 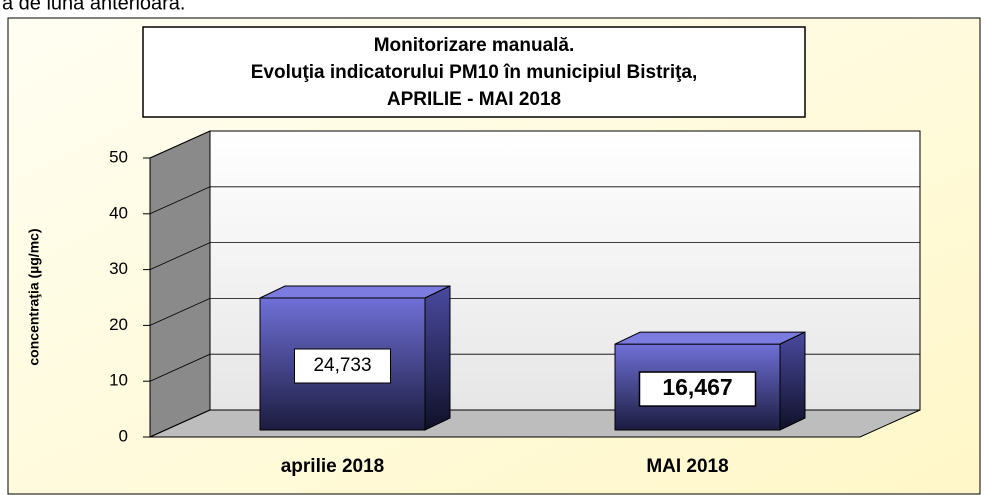 What do you see at coordinates (118, 212) in the screenshot?
I see `y-tick-label: 40` at bounding box center [118, 212].